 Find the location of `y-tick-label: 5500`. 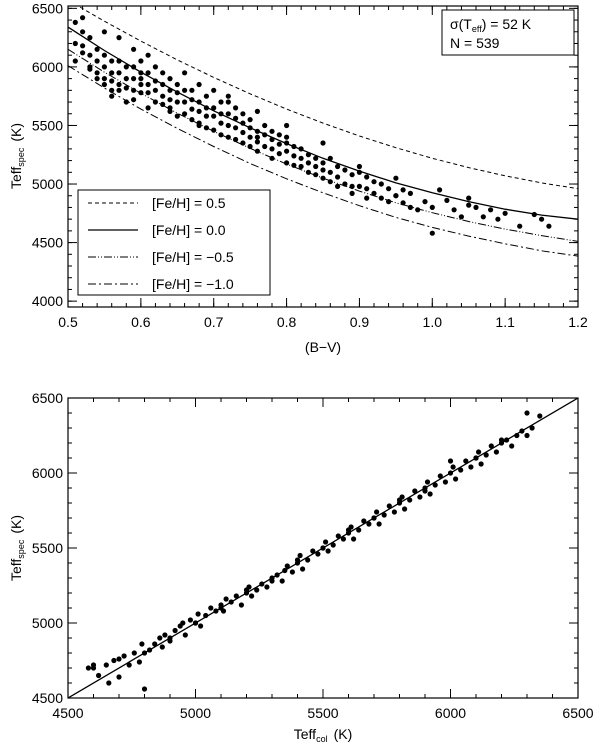

y-tick-label: 5500 is located at coordinates (47, 548).